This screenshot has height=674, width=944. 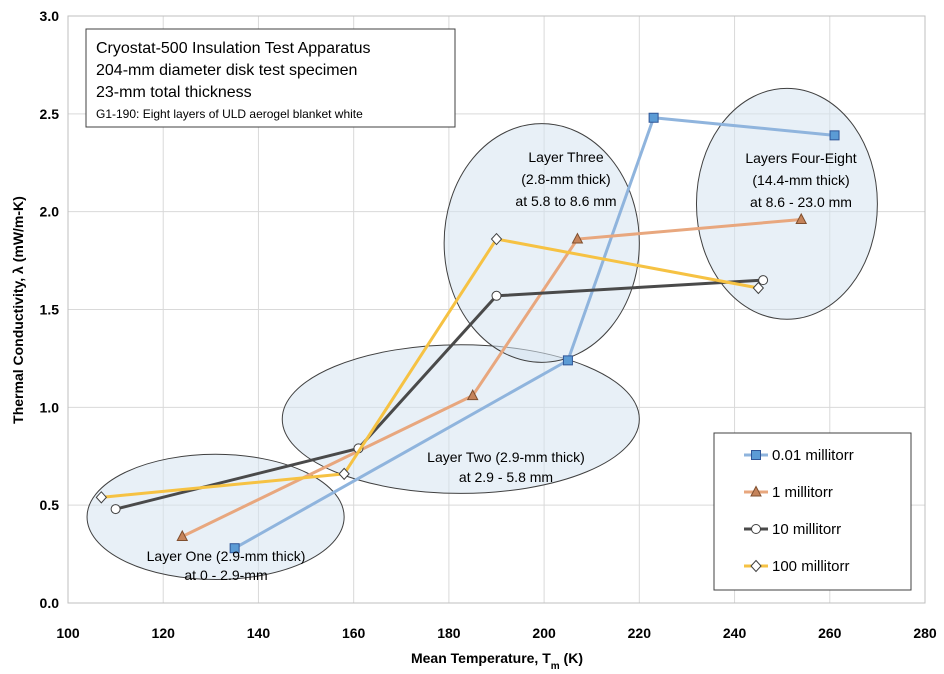 I want to click on y-tick-label: 1.0, so click(x=50, y=407).